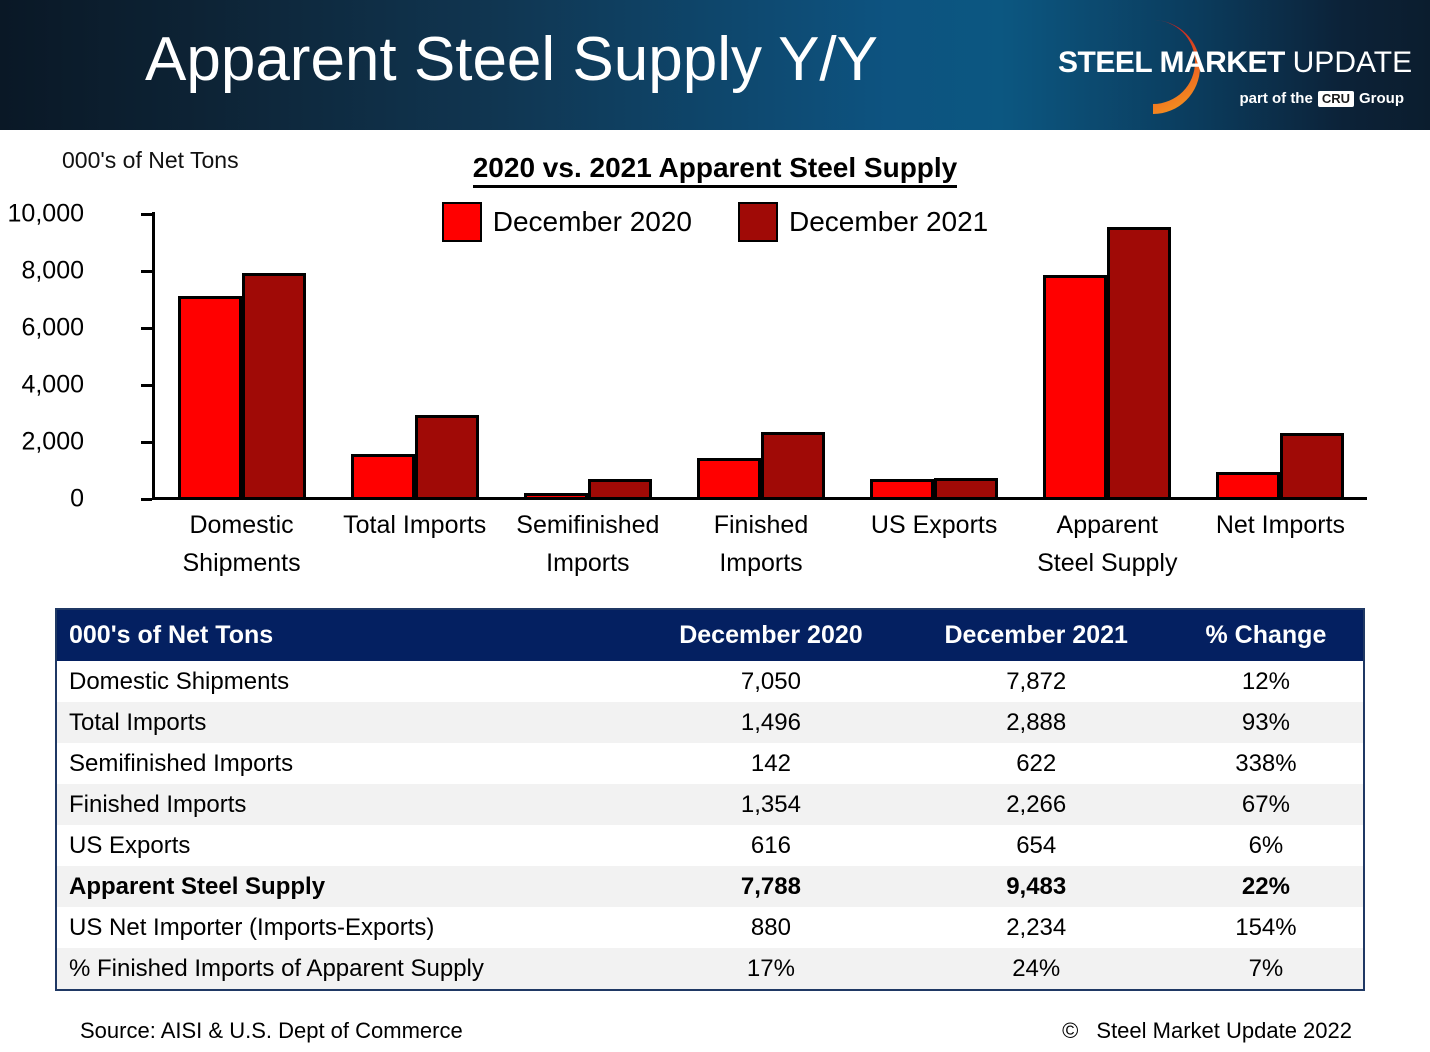  Describe the element at coordinates (1036, 635) in the screenshot. I see `table-header-dec2021: December 2021` at that location.